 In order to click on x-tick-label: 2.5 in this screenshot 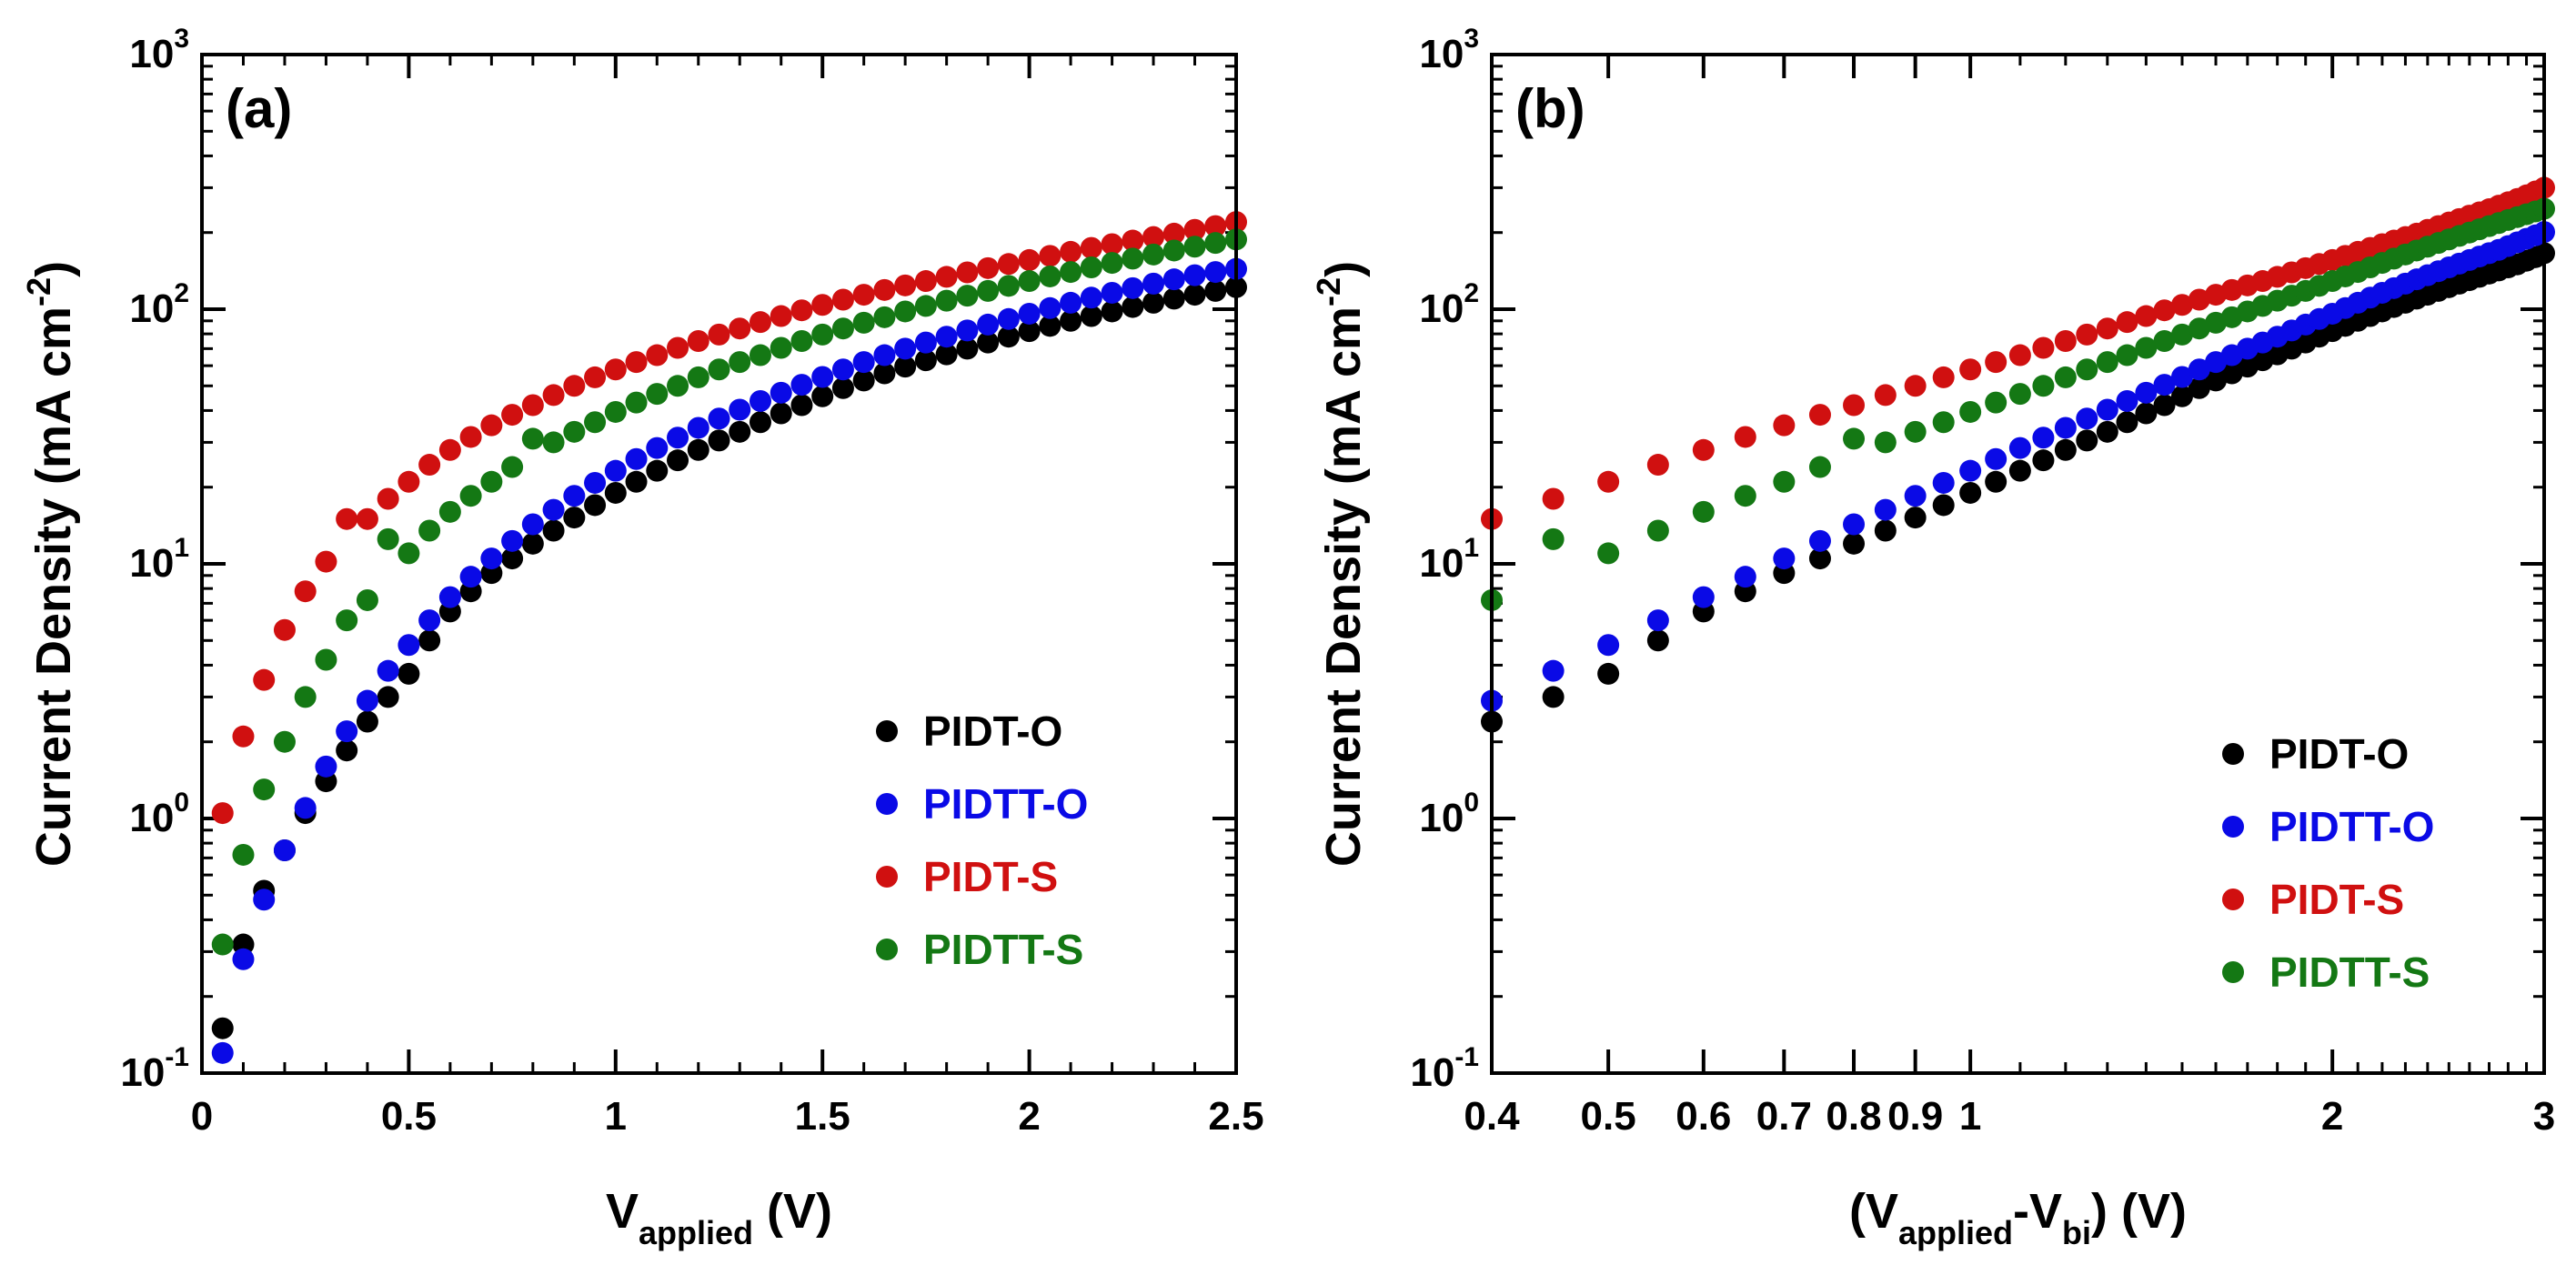, I will do `click(1235, 1116)`.